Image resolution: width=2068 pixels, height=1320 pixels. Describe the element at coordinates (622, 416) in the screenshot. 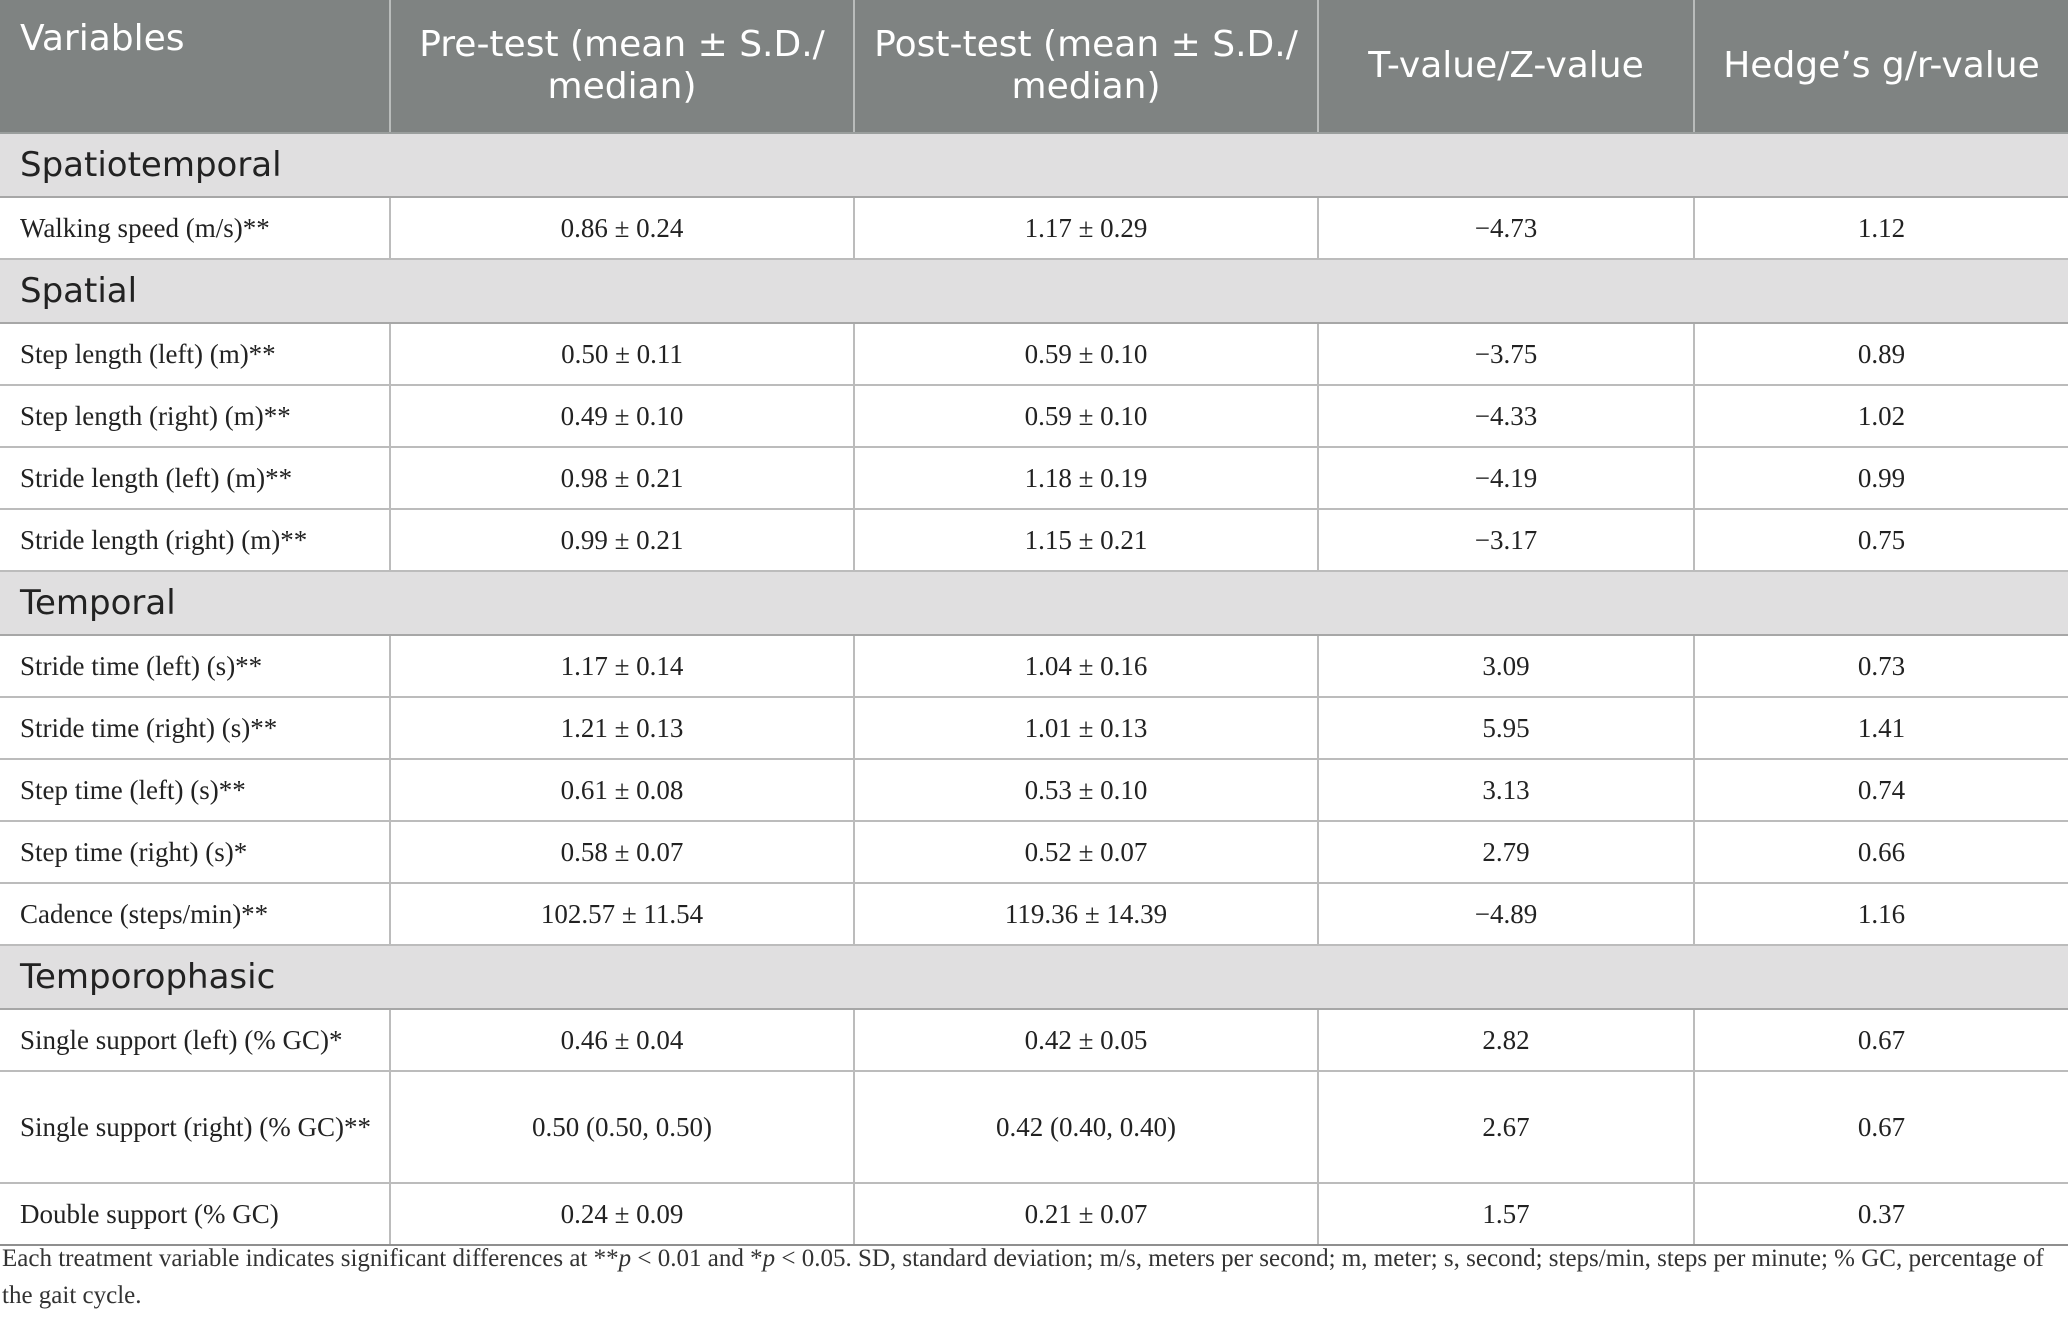

I see `cell-pre: 0.49 ± 0.10` at that location.